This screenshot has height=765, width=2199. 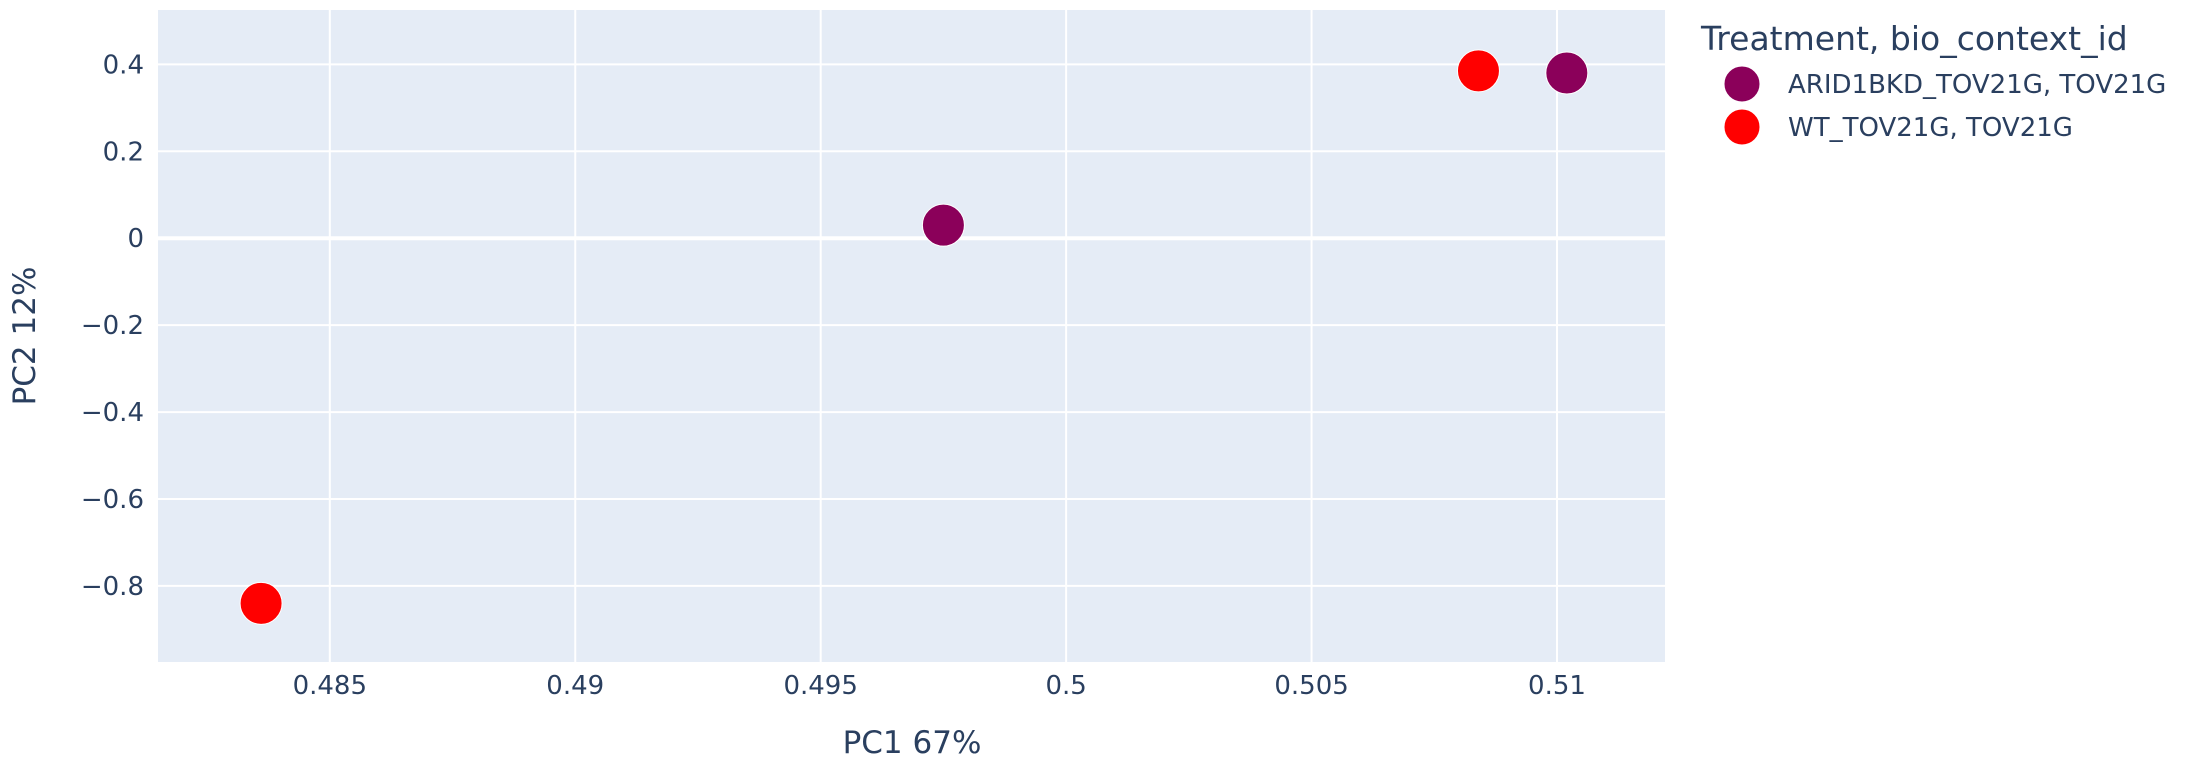 I want to click on x-tick-label: 0.51, so click(x=1557, y=686).